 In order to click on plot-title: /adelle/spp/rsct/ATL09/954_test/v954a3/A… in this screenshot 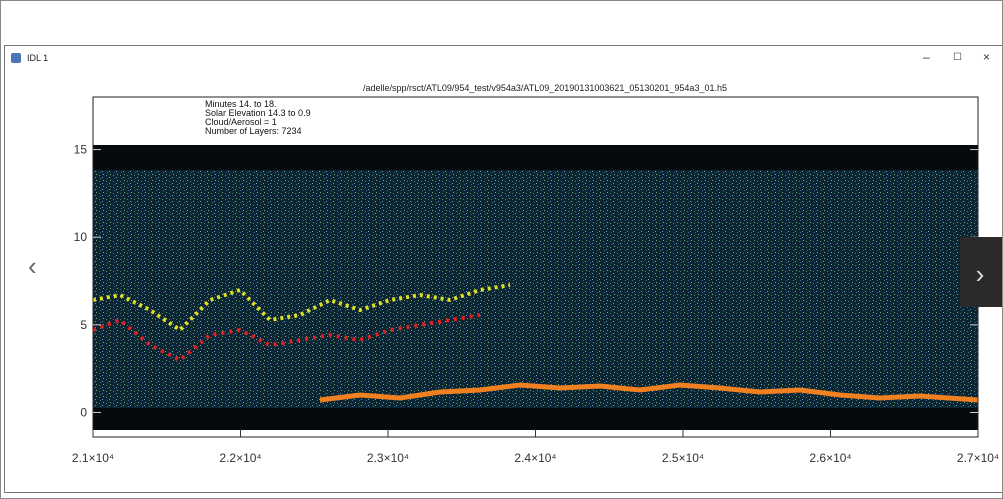, I will do `click(545, 88)`.